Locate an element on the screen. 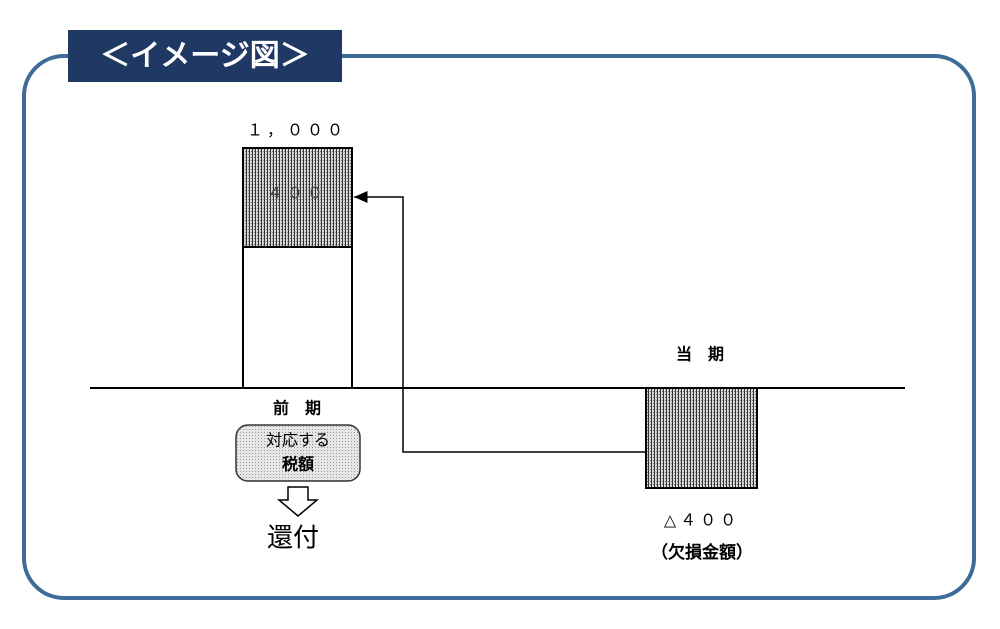  refund-portion-label: ４００ is located at coordinates (297, 193).